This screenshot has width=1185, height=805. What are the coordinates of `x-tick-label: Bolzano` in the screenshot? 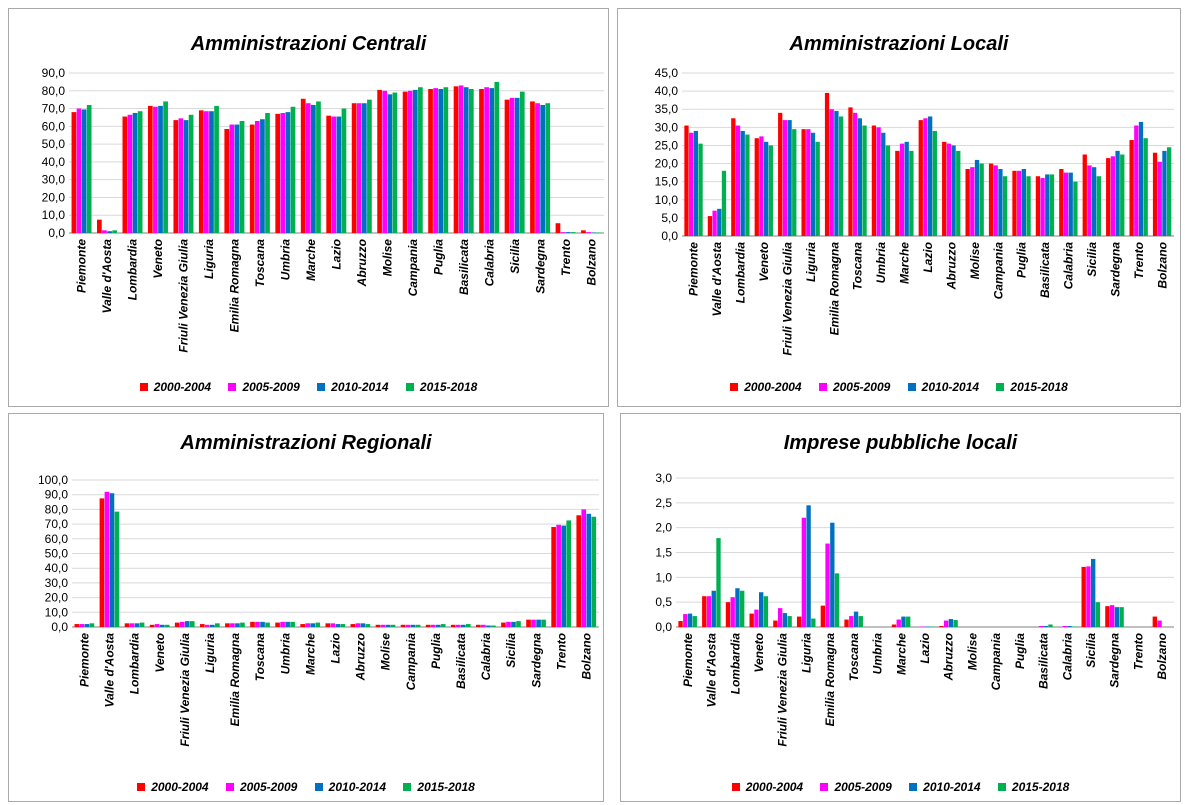 It's located at (591, 262).